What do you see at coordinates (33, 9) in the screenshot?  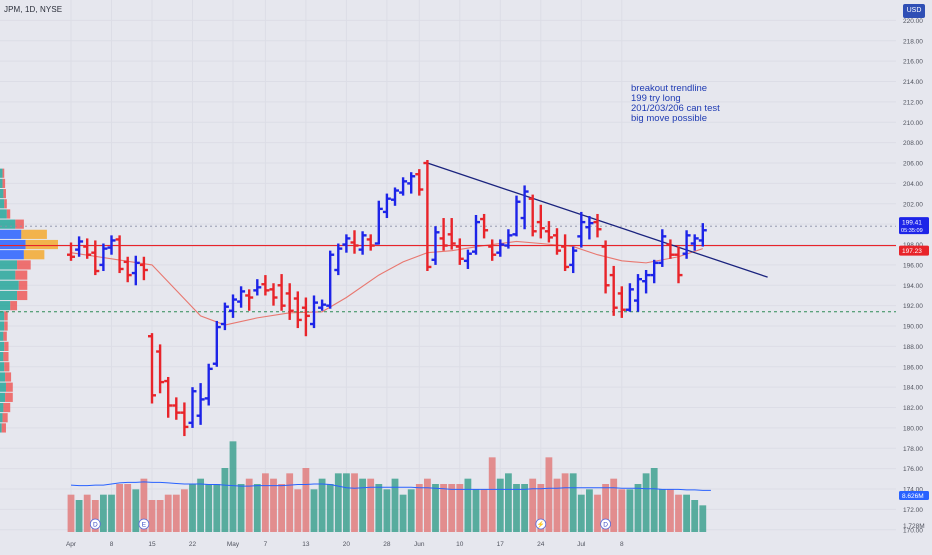 I see `symbol-label: JPM, 1D, NYSE` at bounding box center [33, 9].